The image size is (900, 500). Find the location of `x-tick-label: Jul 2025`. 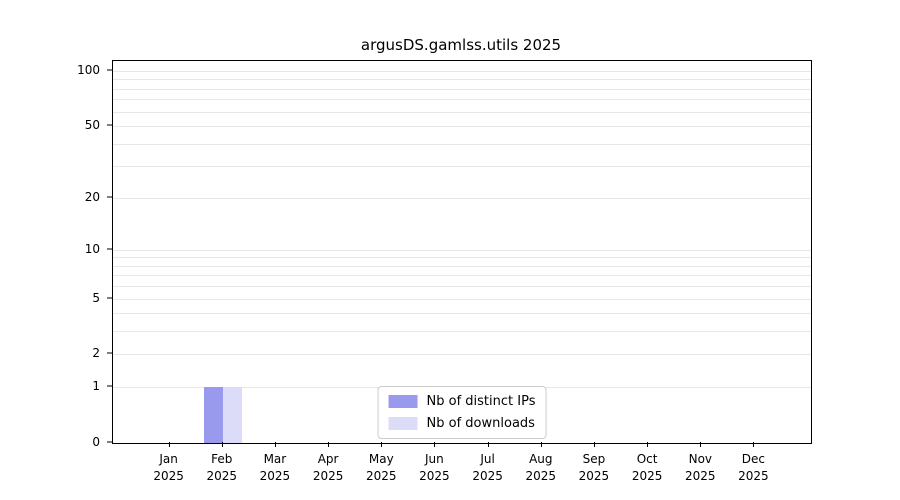

x-tick-label: Jul 2025 is located at coordinates (487, 468).